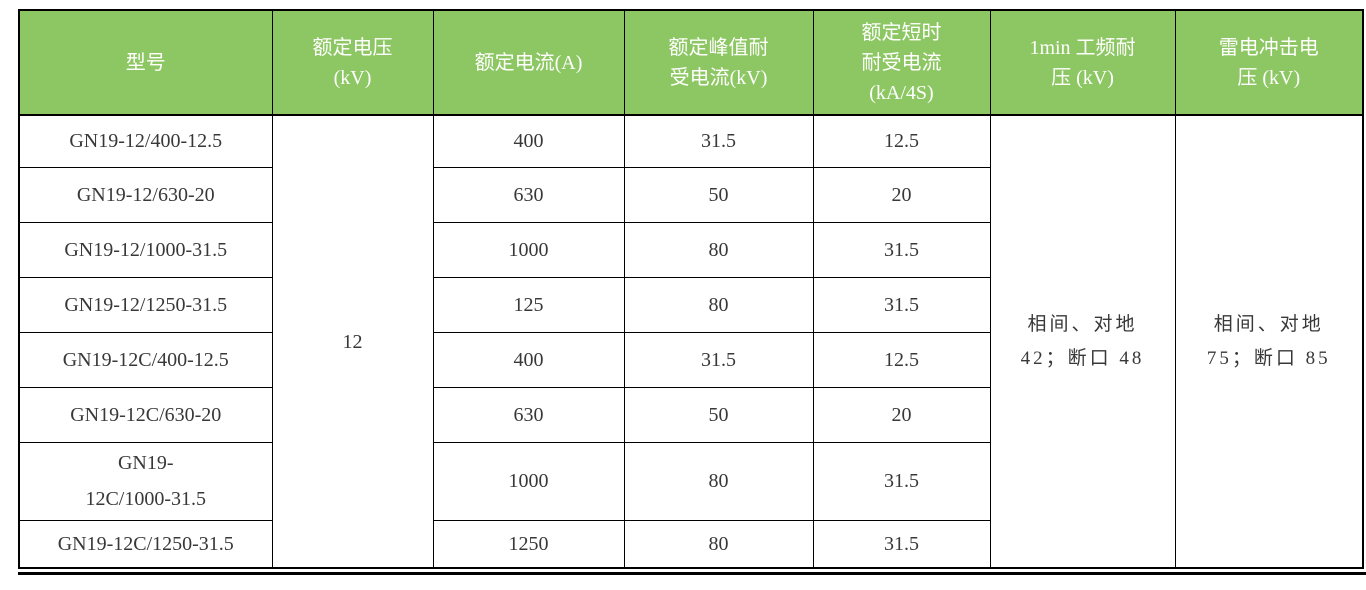 Image resolution: width=1366 pixels, height=590 pixels. What do you see at coordinates (145, 359) in the screenshot?
I see `cell-model: GN19-12C/400-12.5` at bounding box center [145, 359].